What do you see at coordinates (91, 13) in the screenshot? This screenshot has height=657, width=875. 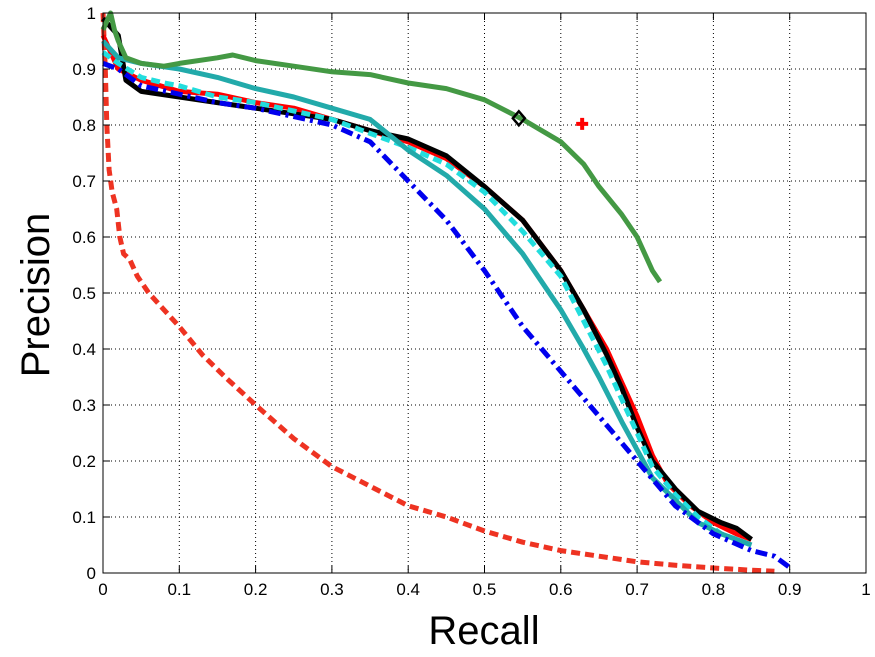 I see `y-tick-label: 1` at bounding box center [91, 13].